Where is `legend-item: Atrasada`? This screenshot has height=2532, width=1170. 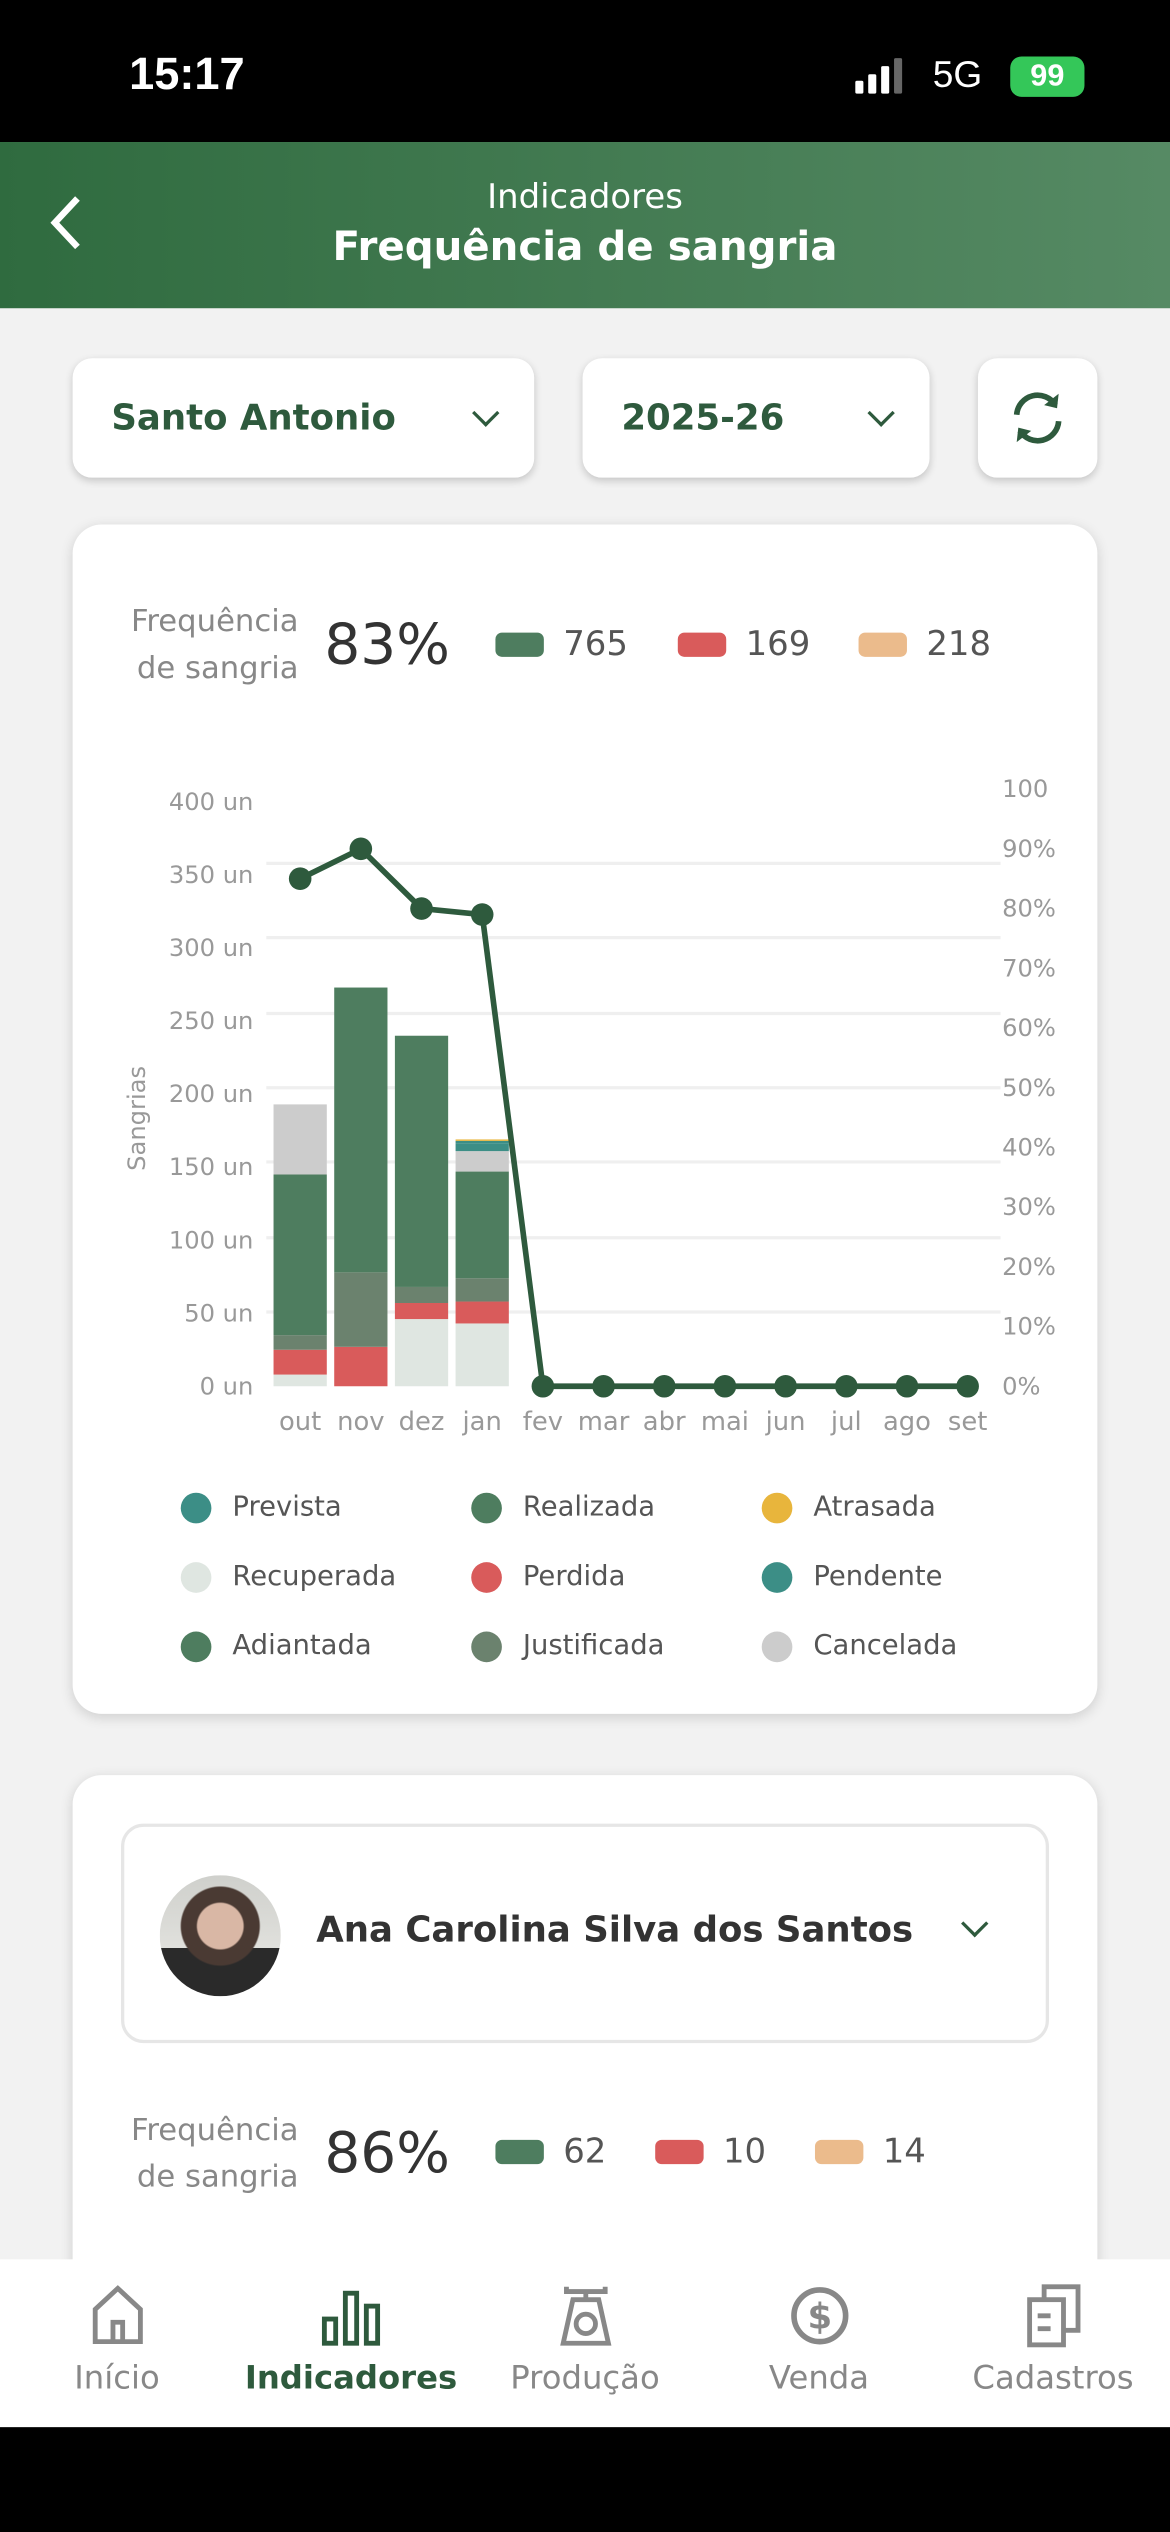
legend-item: Atrasada is located at coordinates (890, 1507).